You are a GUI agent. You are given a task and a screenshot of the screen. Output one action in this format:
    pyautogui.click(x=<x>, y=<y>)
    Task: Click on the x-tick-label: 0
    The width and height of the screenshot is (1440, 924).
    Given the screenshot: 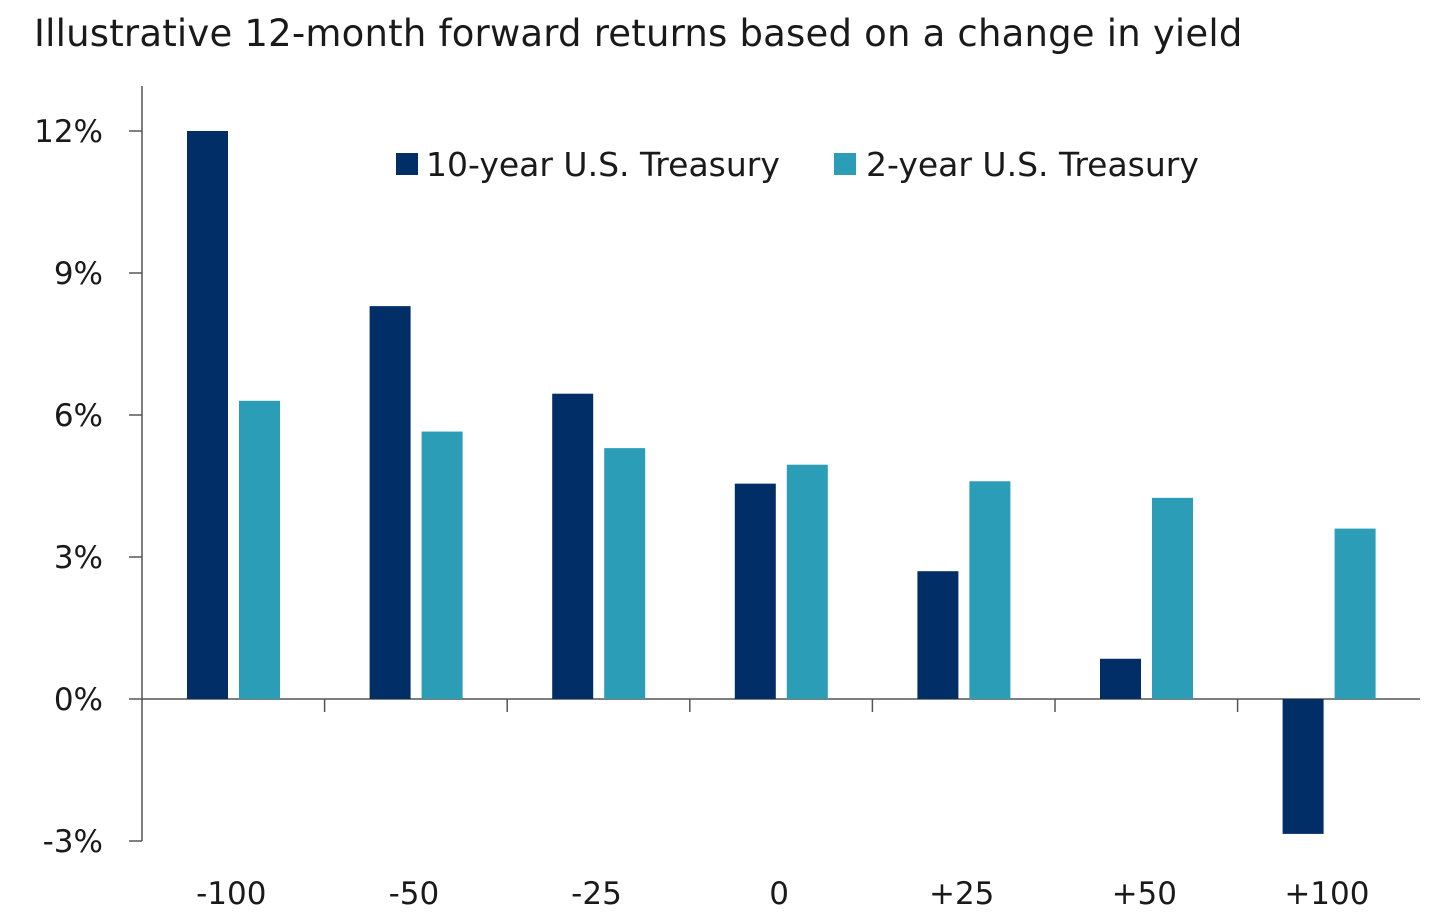 What is the action you would take?
    pyautogui.click(x=779, y=894)
    